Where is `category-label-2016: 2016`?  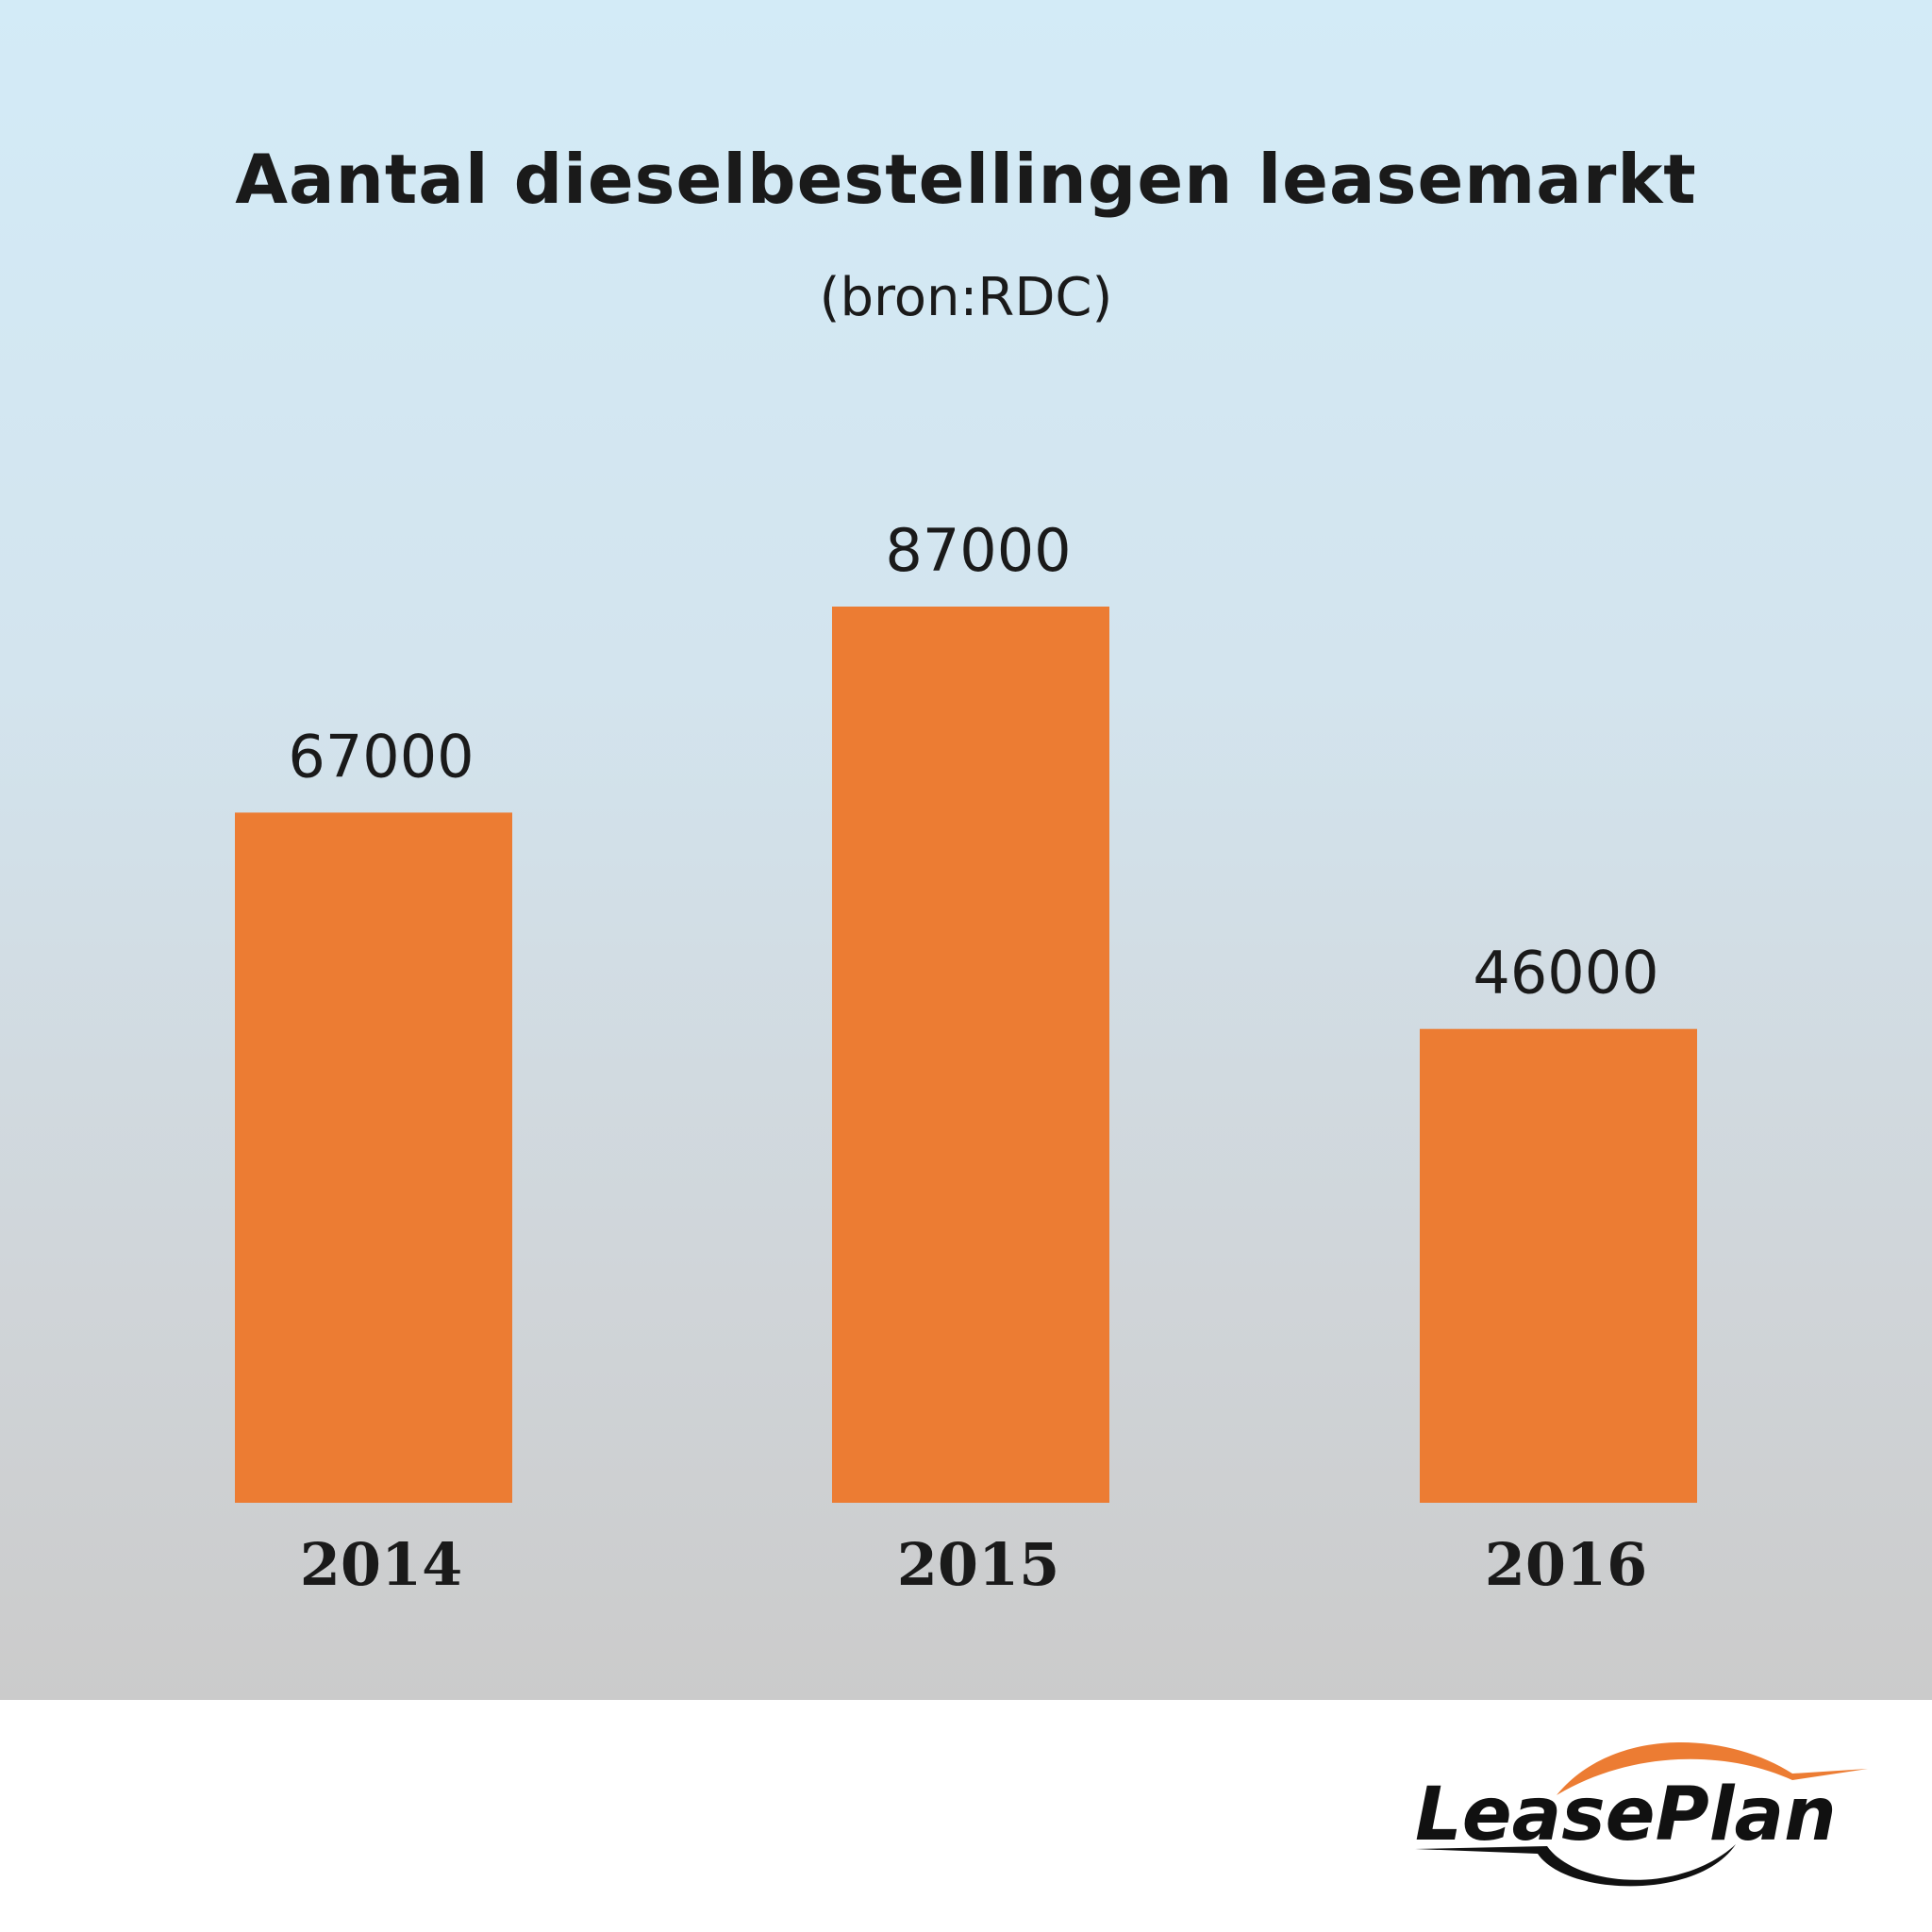 category-label-2016: 2016 is located at coordinates (1567, 1564).